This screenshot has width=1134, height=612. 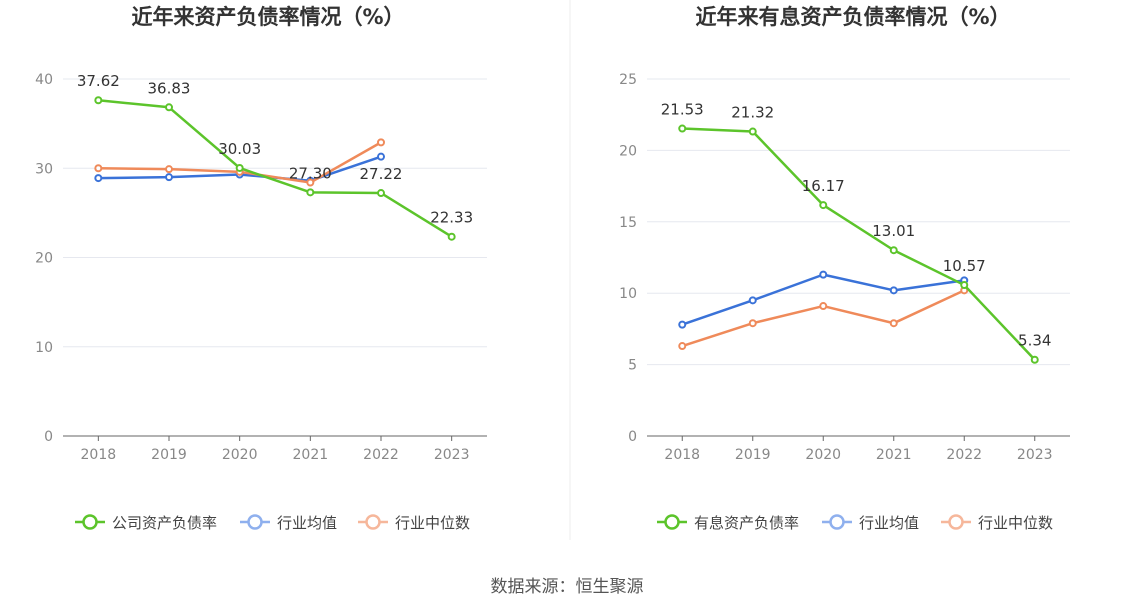 I want to click on data-label: 22.33, so click(x=451, y=218).